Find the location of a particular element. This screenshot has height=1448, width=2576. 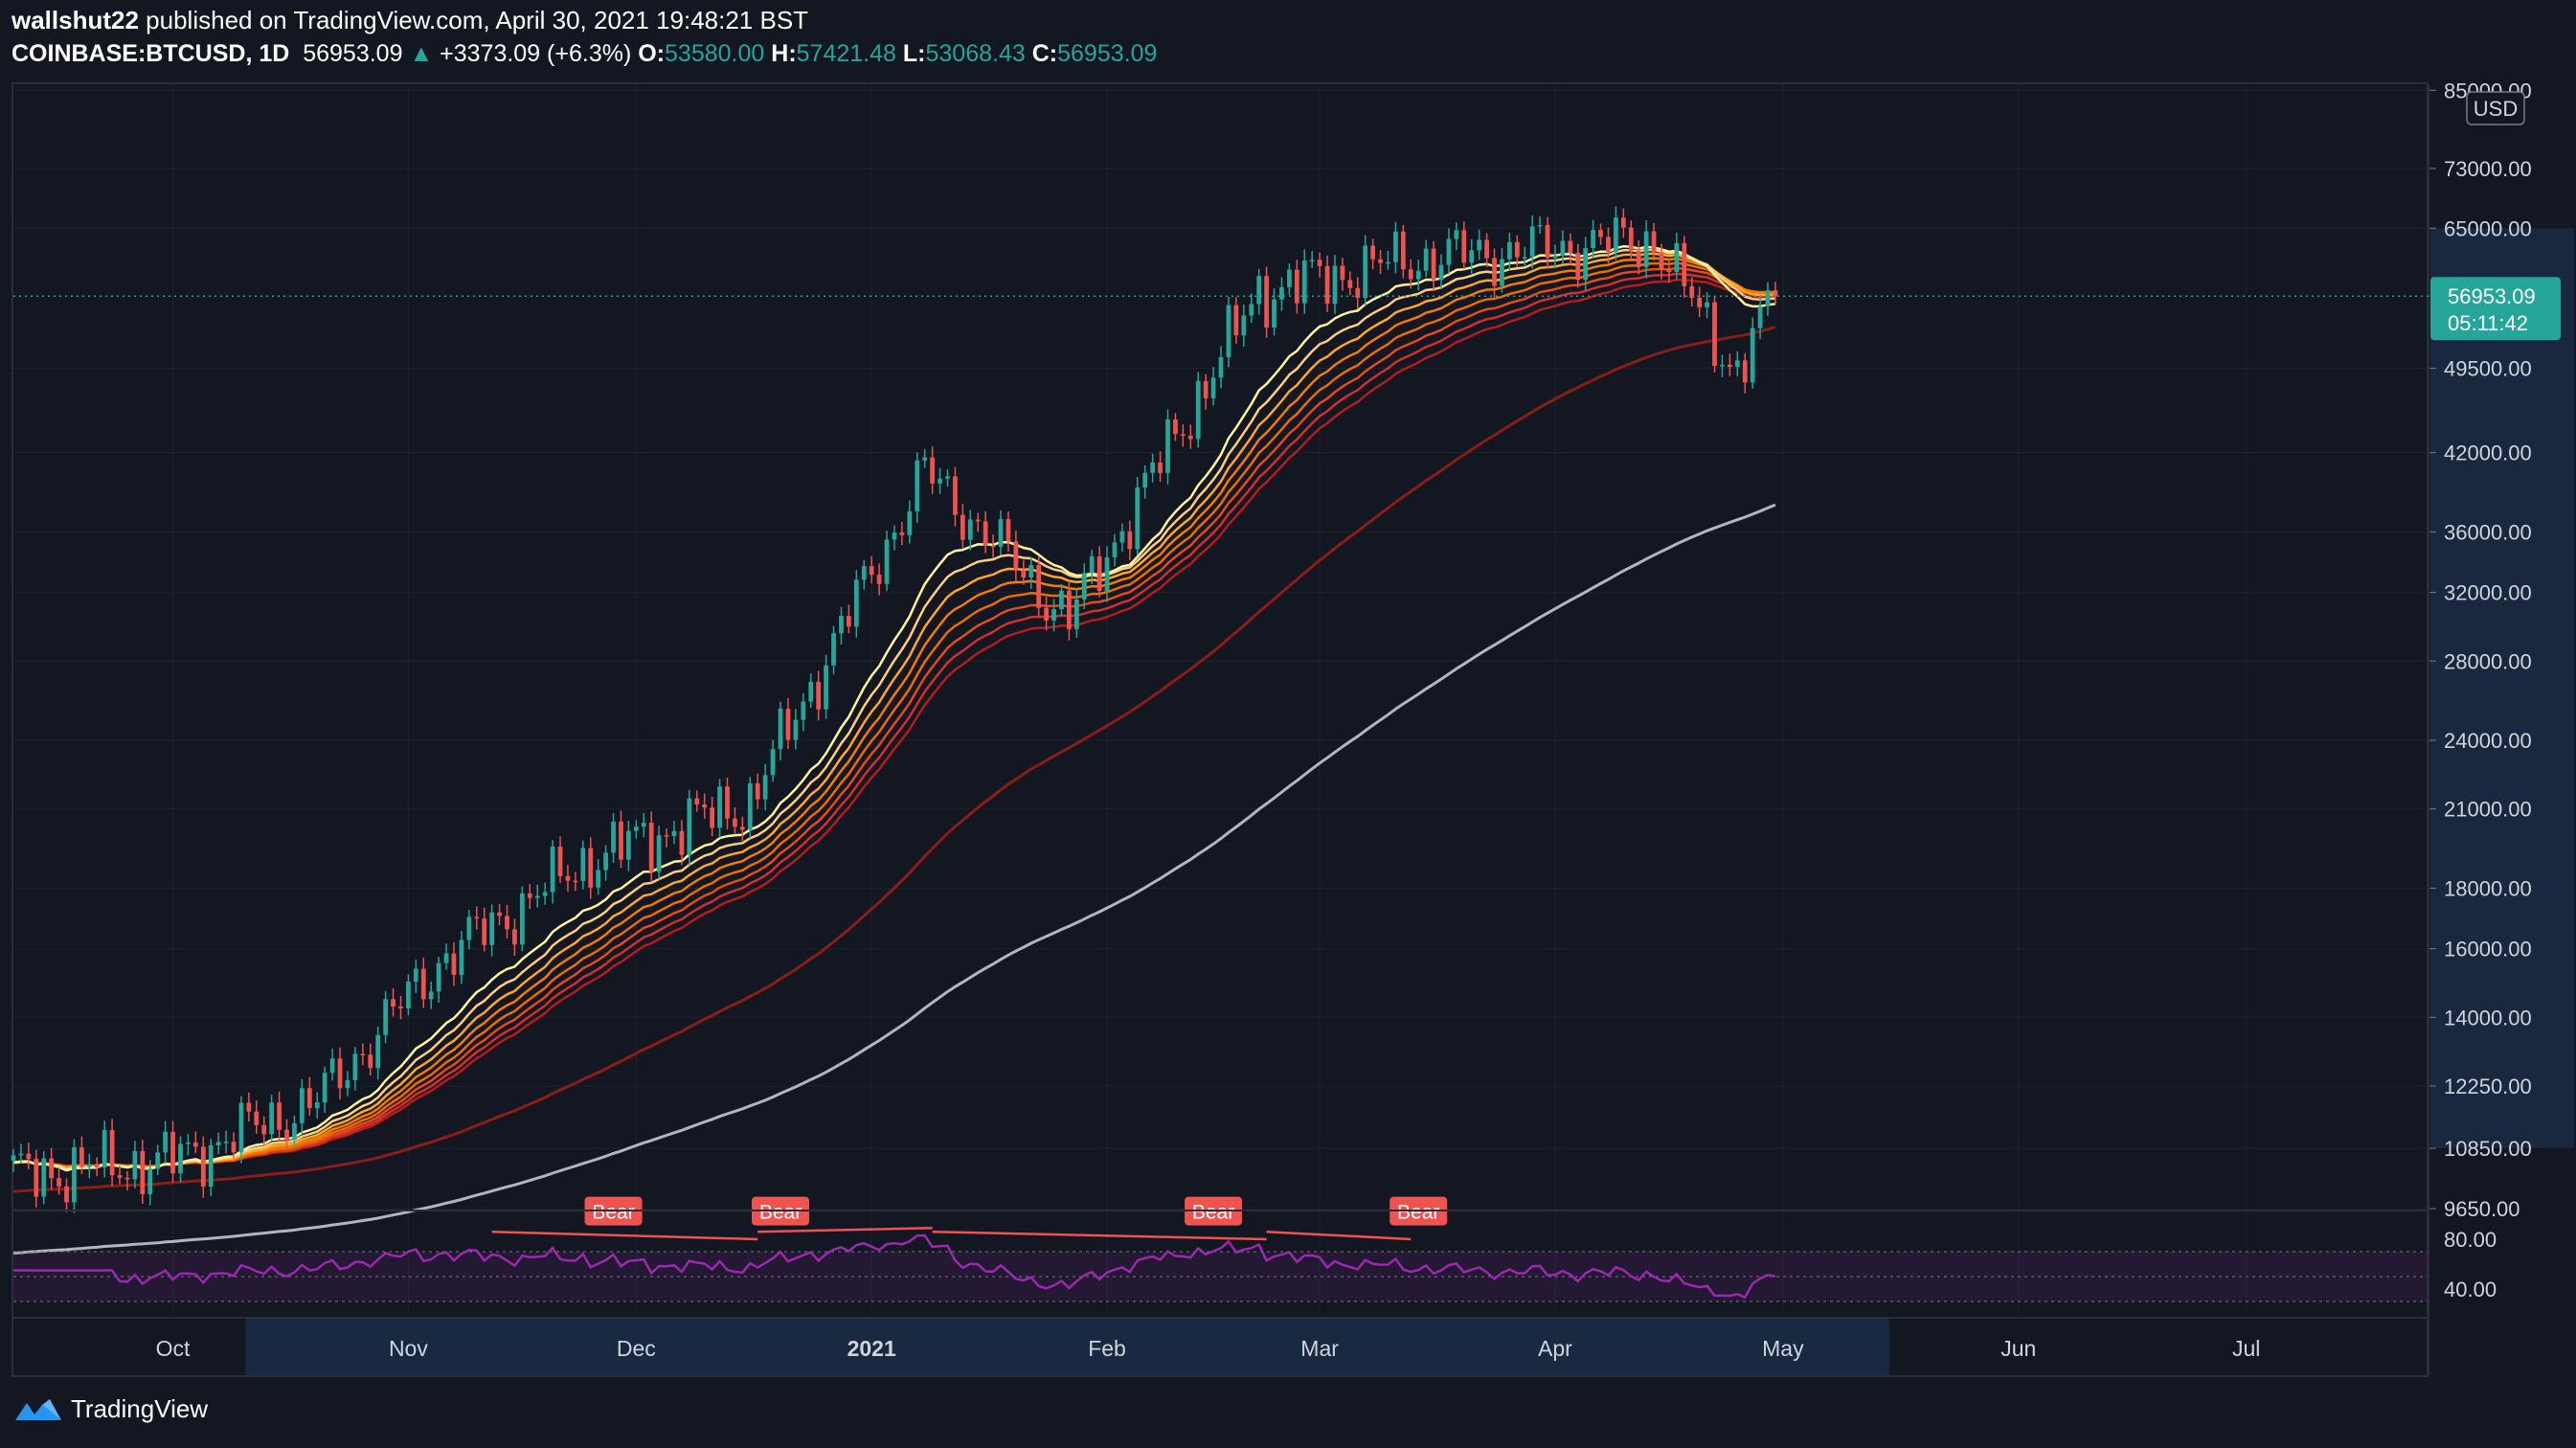

tradingview-logo-icon is located at coordinates (38, 1409).